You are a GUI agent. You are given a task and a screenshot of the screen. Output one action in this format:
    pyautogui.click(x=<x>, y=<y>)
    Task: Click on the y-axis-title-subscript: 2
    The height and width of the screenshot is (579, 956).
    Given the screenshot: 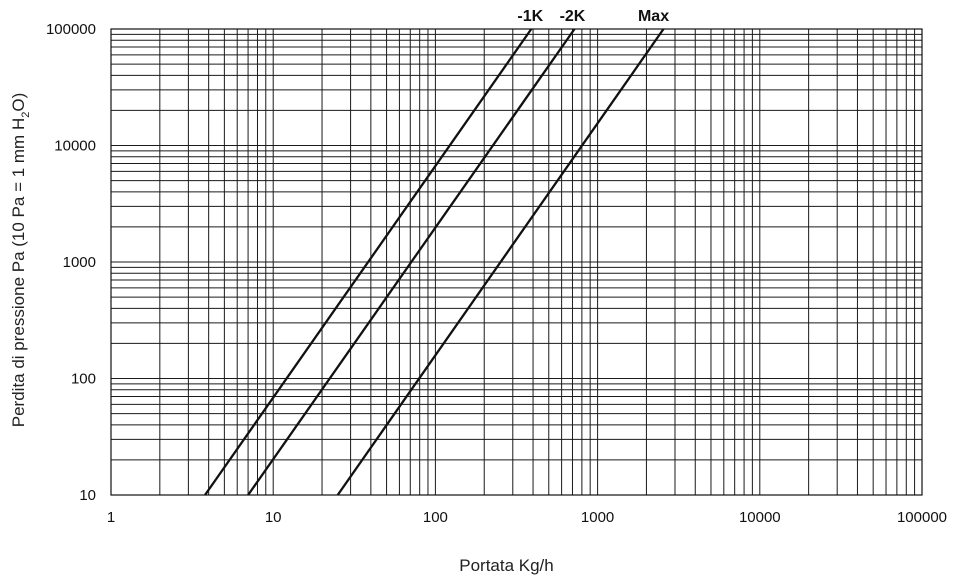 What is the action you would take?
    pyautogui.click(x=26, y=115)
    